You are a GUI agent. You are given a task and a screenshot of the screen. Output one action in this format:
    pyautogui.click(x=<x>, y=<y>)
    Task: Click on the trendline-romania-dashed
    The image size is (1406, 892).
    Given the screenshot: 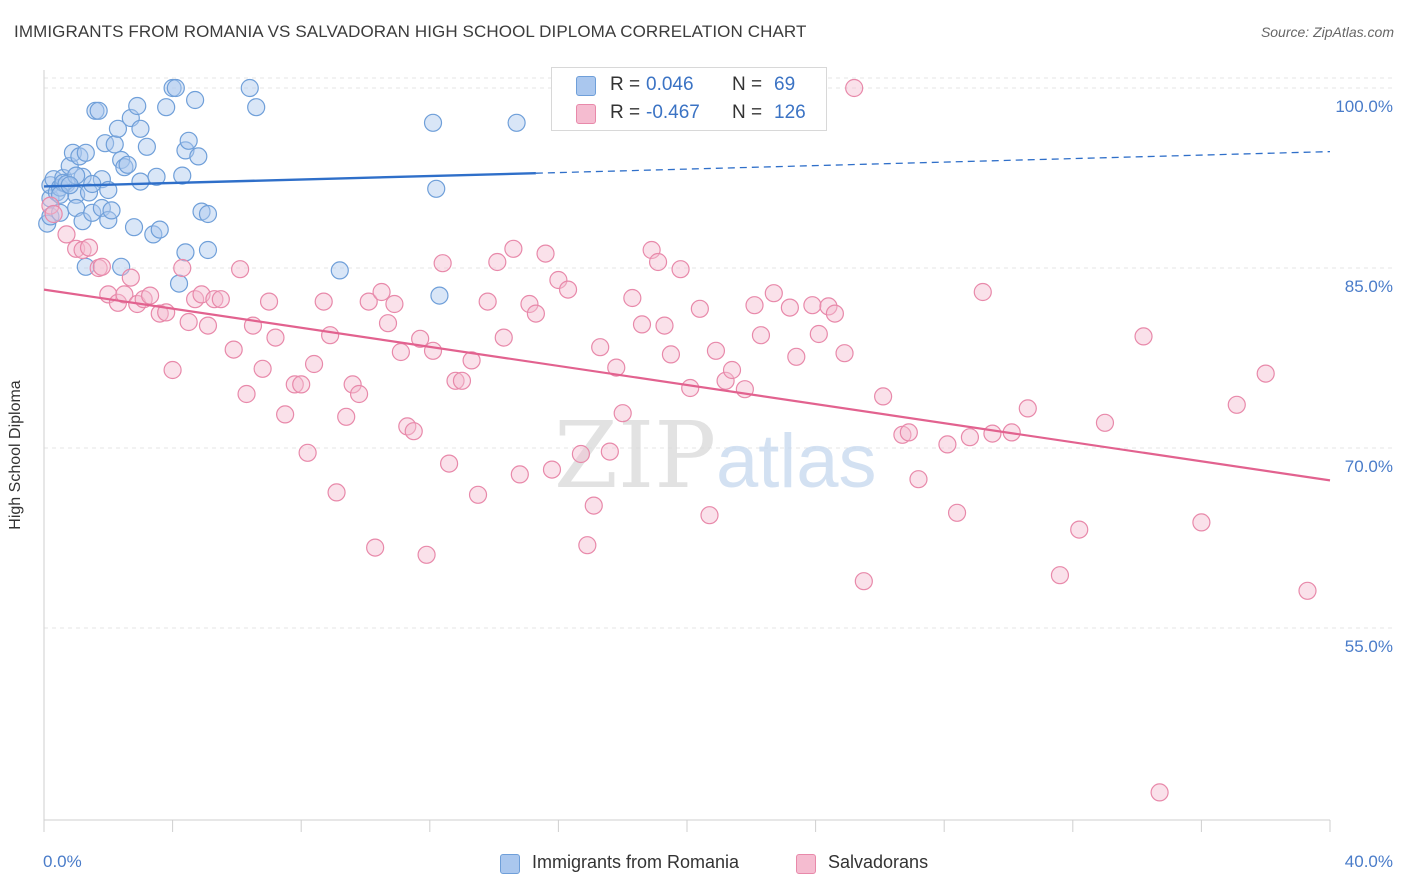 What is the action you would take?
    pyautogui.click(x=933, y=162)
    